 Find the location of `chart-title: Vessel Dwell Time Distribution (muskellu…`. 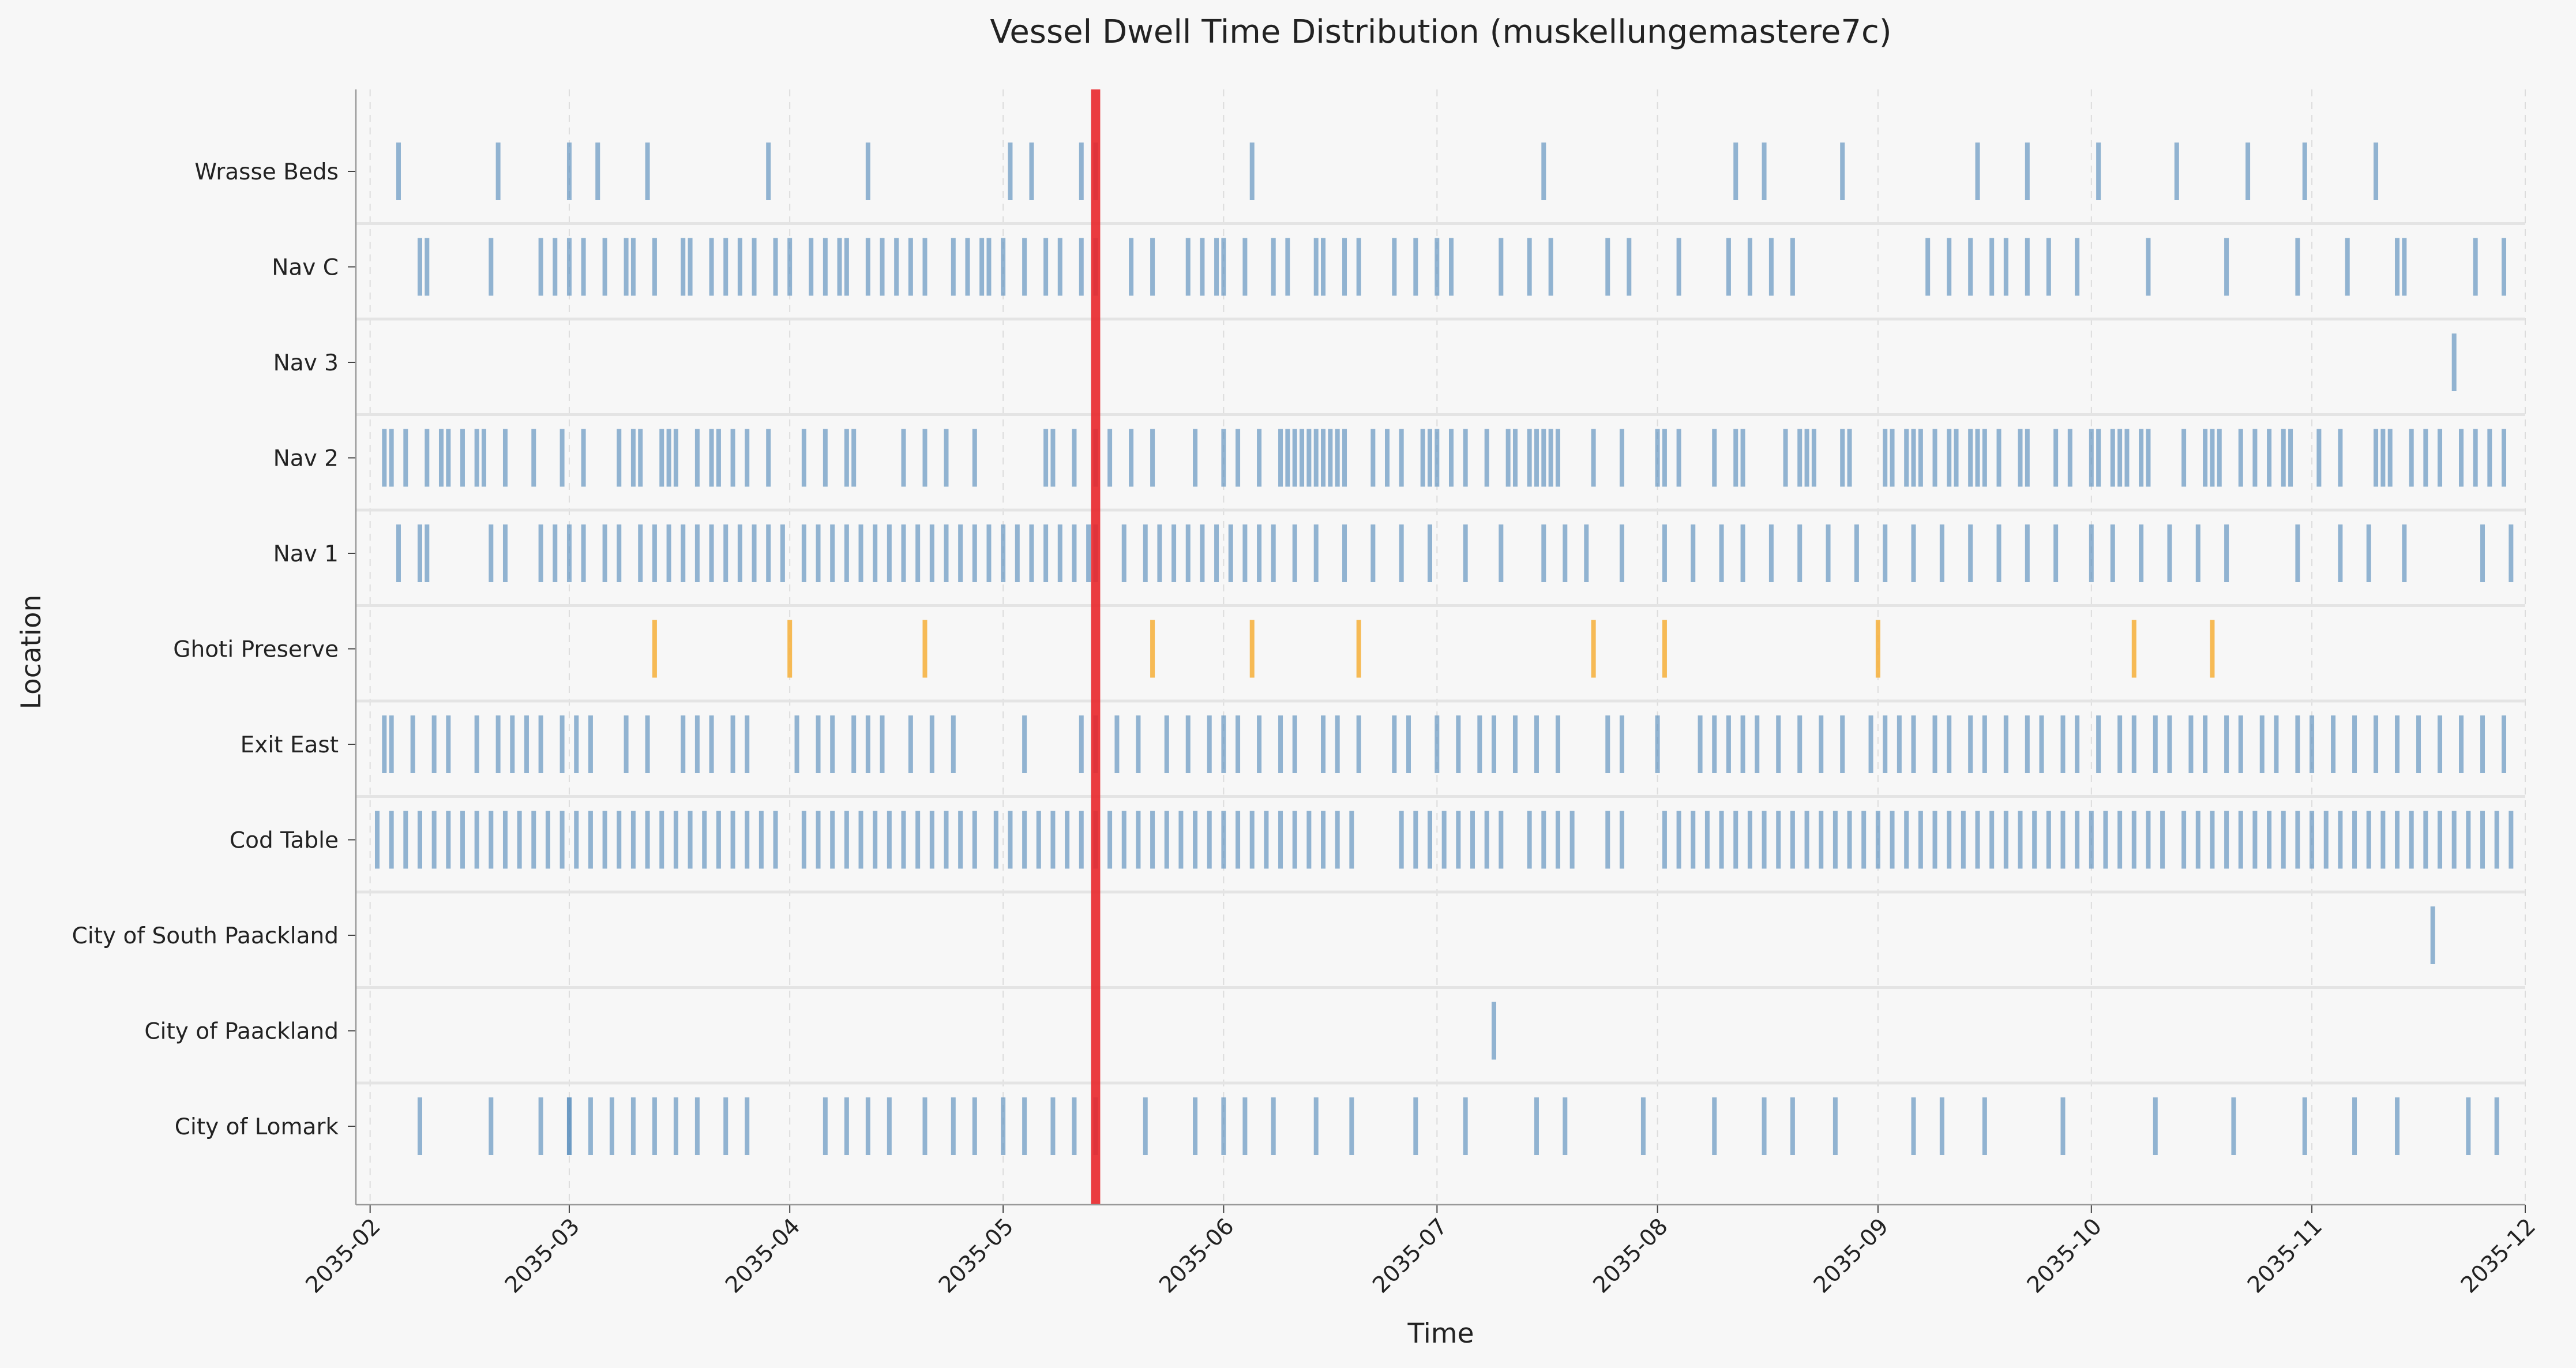

chart-title: Vessel Dwell Time Distribution (muskellu… is located at coordinates (1441, 32).